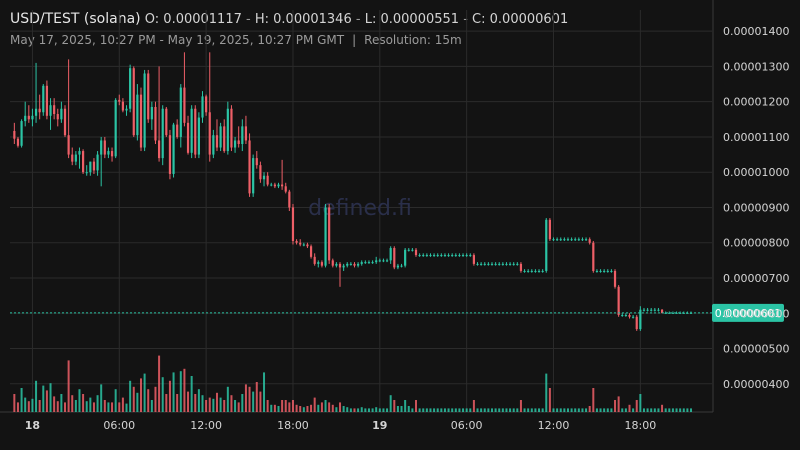  Describe the element at coordinates (756, 384) in the screenshot. I see `price-tick-label: 0.00000400` at that location.